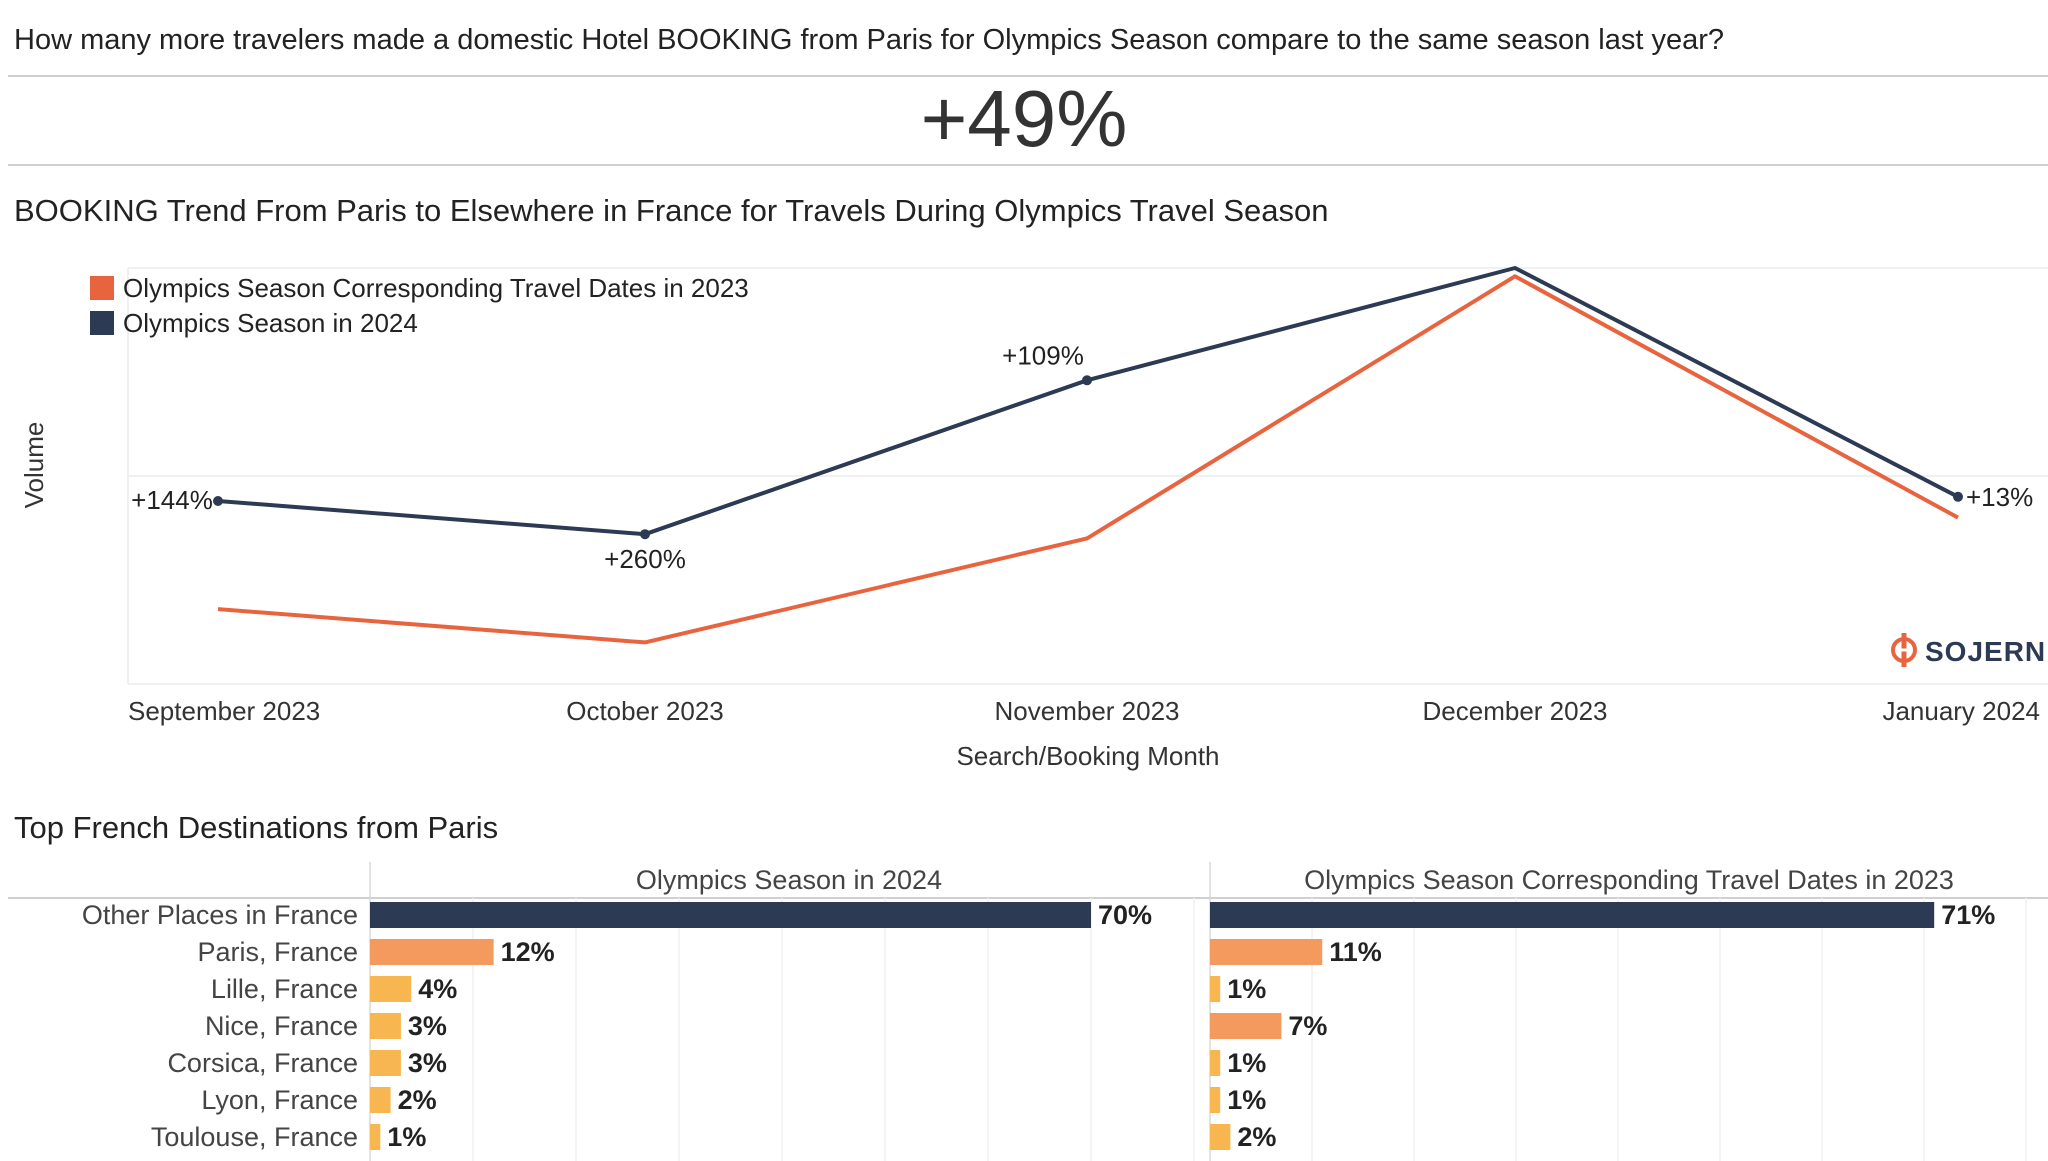 The image size is (2048, 1161). I want to click on category-label-3: Nice, France, so click(281, 1026).